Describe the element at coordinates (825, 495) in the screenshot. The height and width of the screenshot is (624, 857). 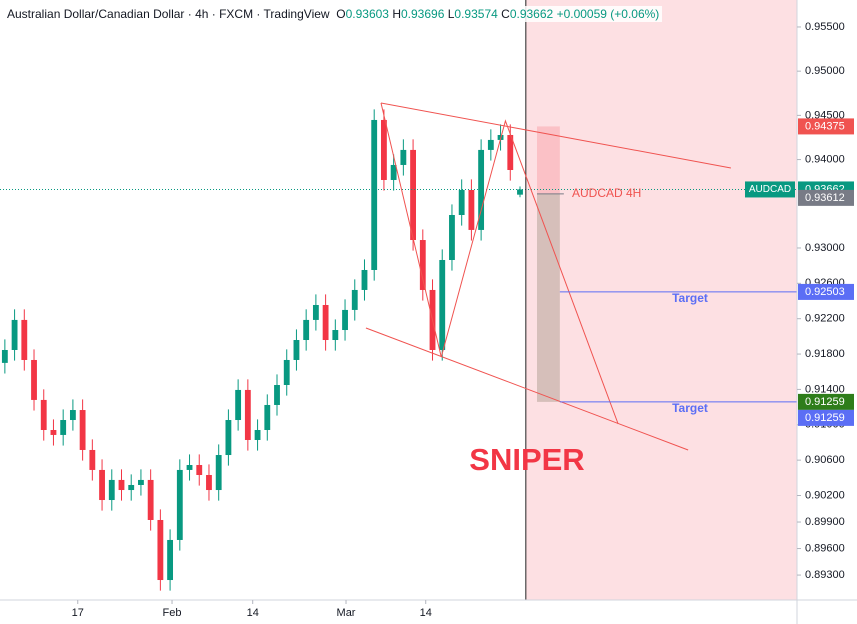
I see `y-tick-label: 0.90200` at that location.